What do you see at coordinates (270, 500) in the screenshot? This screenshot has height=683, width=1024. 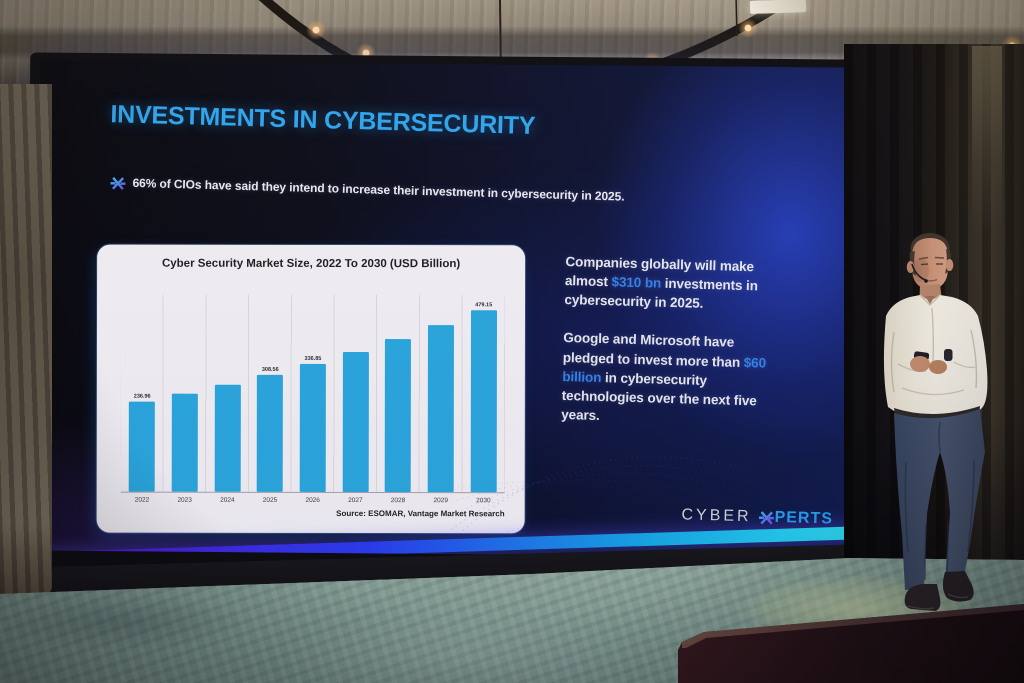 I see `bar-year-label: 2025` at bounding box center [270, 500].